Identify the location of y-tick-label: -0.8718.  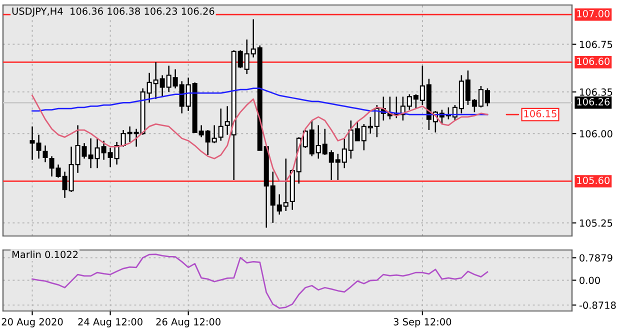
(597, 305).